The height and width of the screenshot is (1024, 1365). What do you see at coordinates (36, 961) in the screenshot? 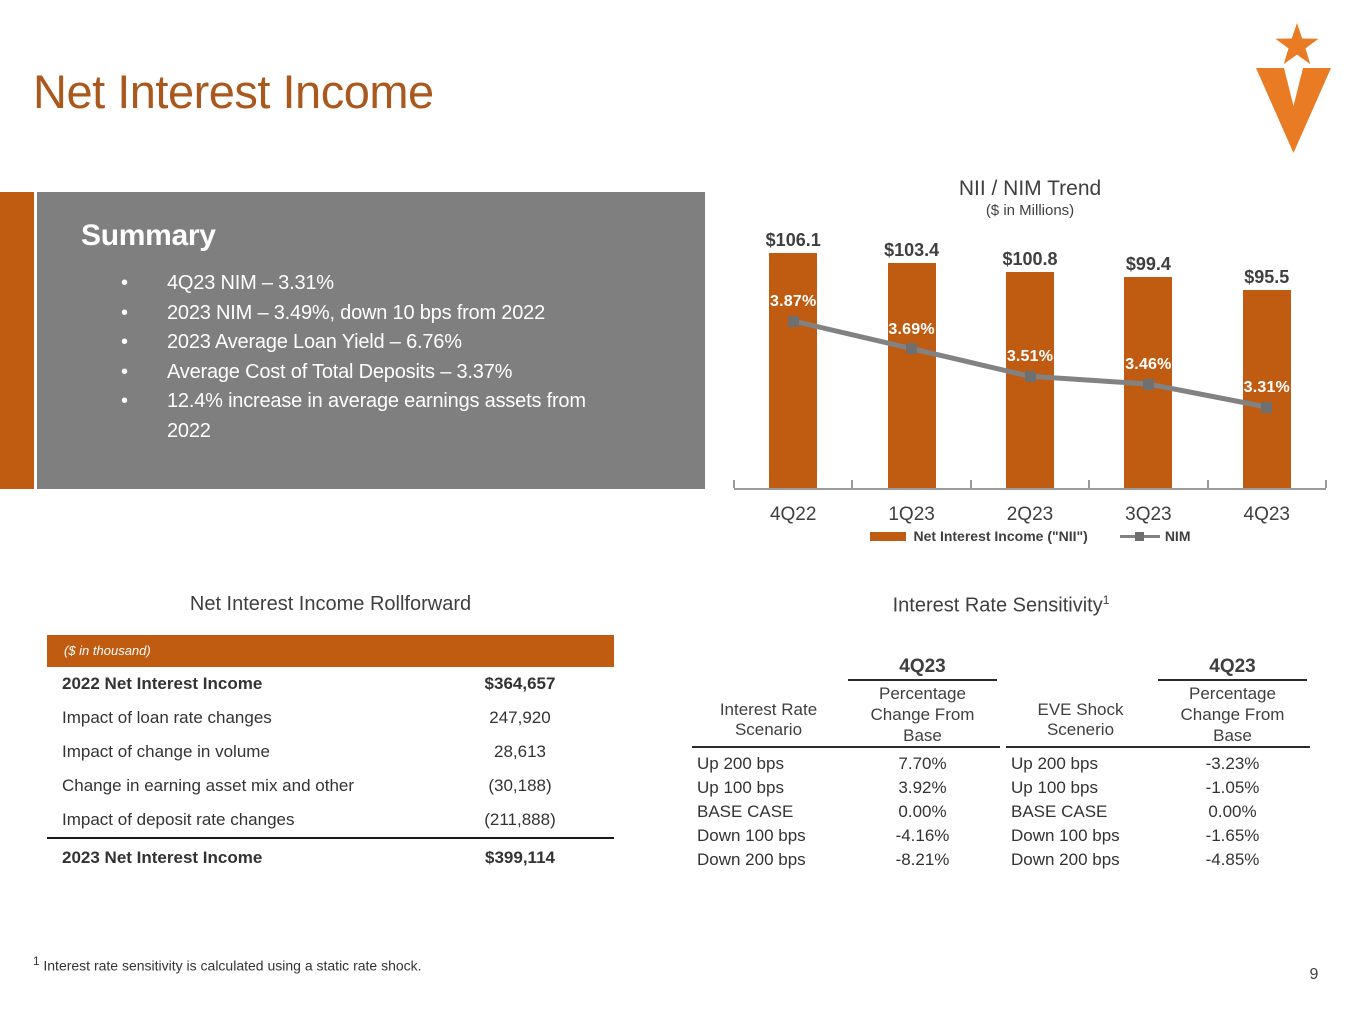
I see `footnote-marker: 1` at bounding box center [36, 961].